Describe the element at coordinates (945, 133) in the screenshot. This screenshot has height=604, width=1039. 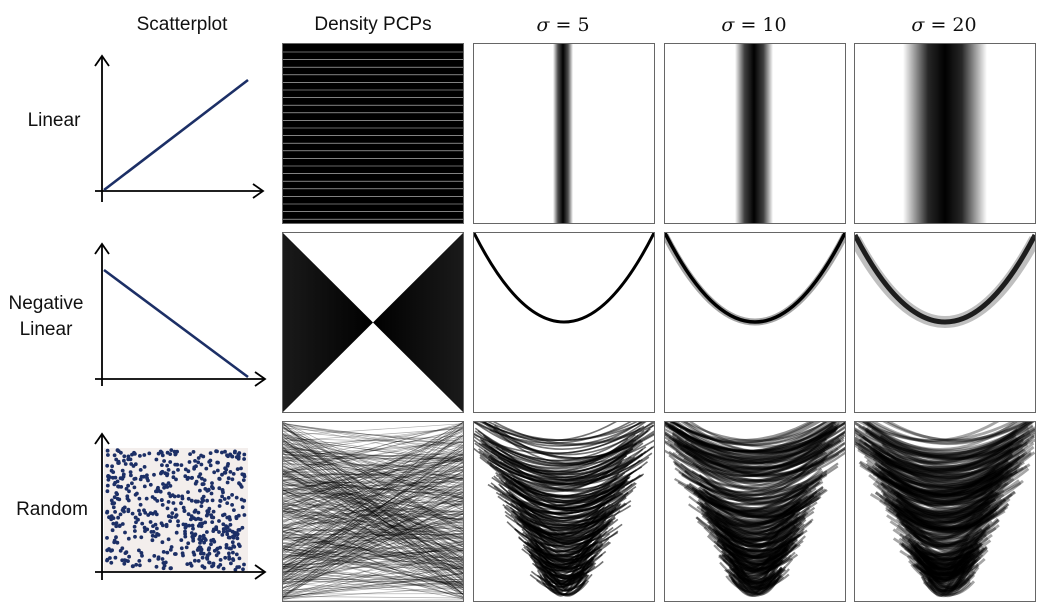
I see `density-band` at that location.